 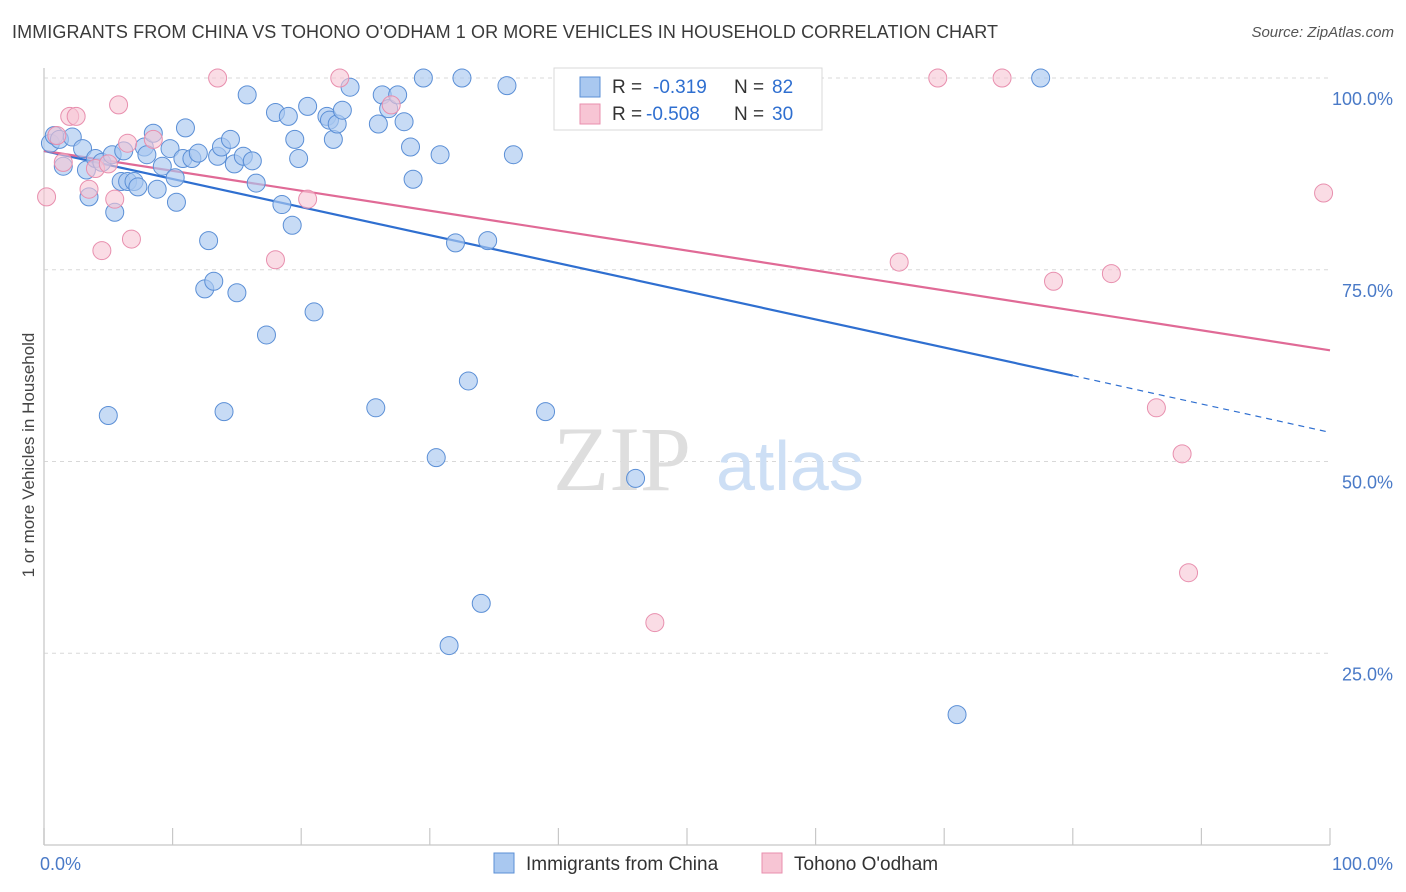 I want to click on legend-n-label-china: N =, so click(x=749, y=87).